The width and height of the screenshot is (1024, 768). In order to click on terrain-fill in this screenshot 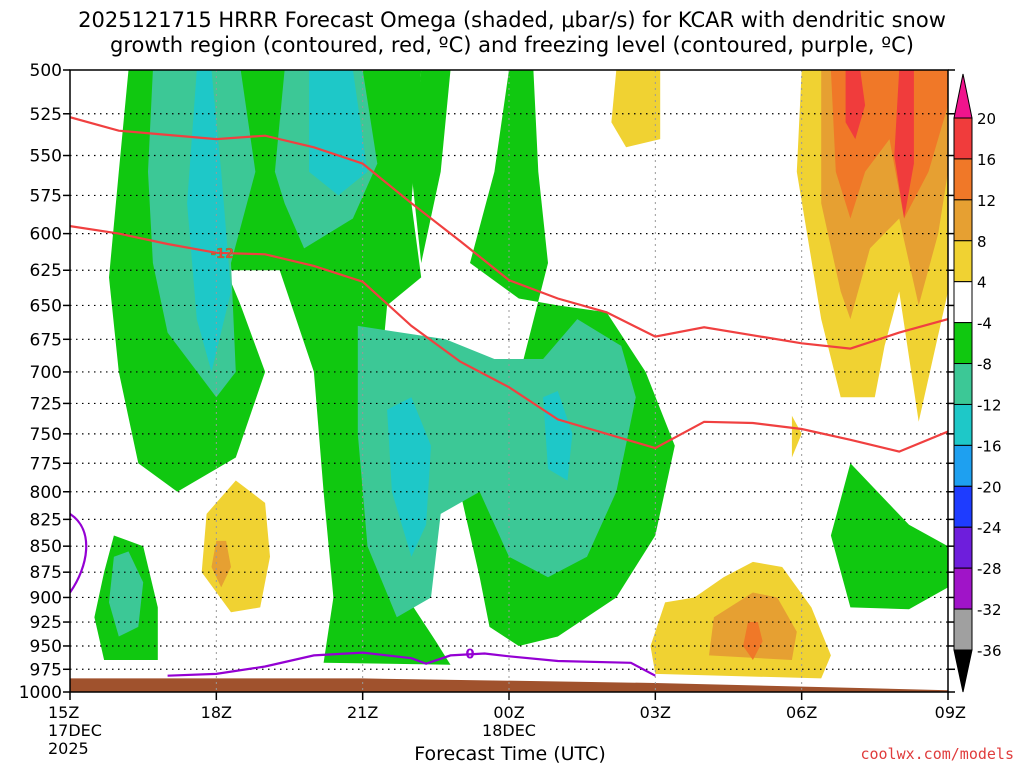, I will do `click(509, 685)`.